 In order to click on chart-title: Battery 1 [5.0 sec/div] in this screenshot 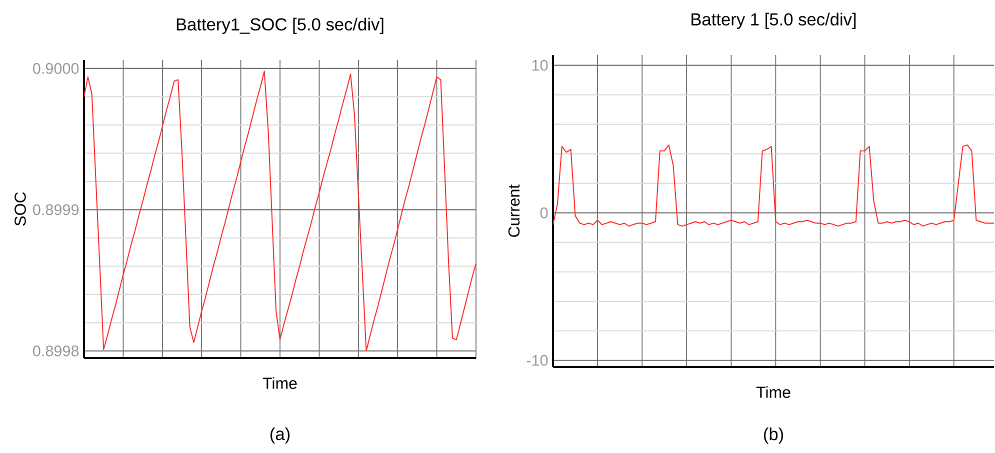, I will do `click(774, 20)`.